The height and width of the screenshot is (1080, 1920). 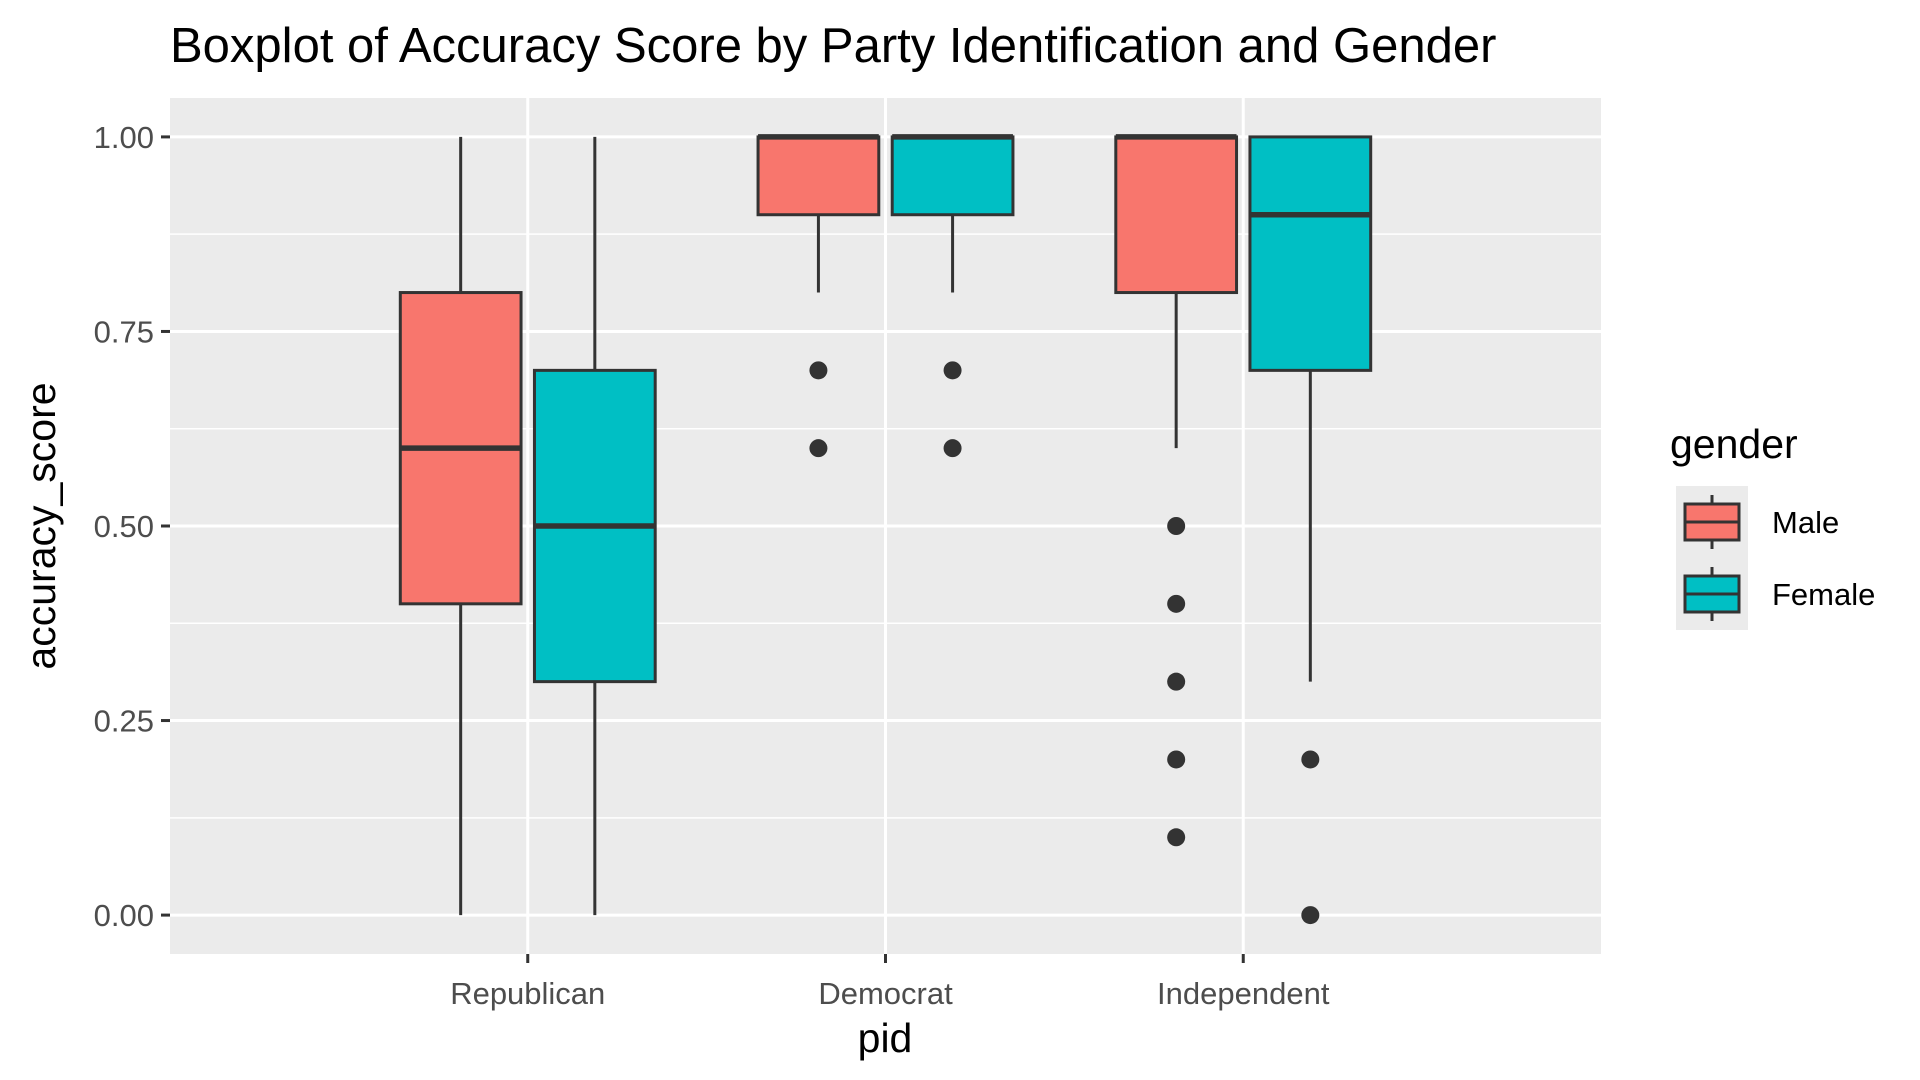 I want to click on y-tick-label: 0.50, so click(x=124, y=526).